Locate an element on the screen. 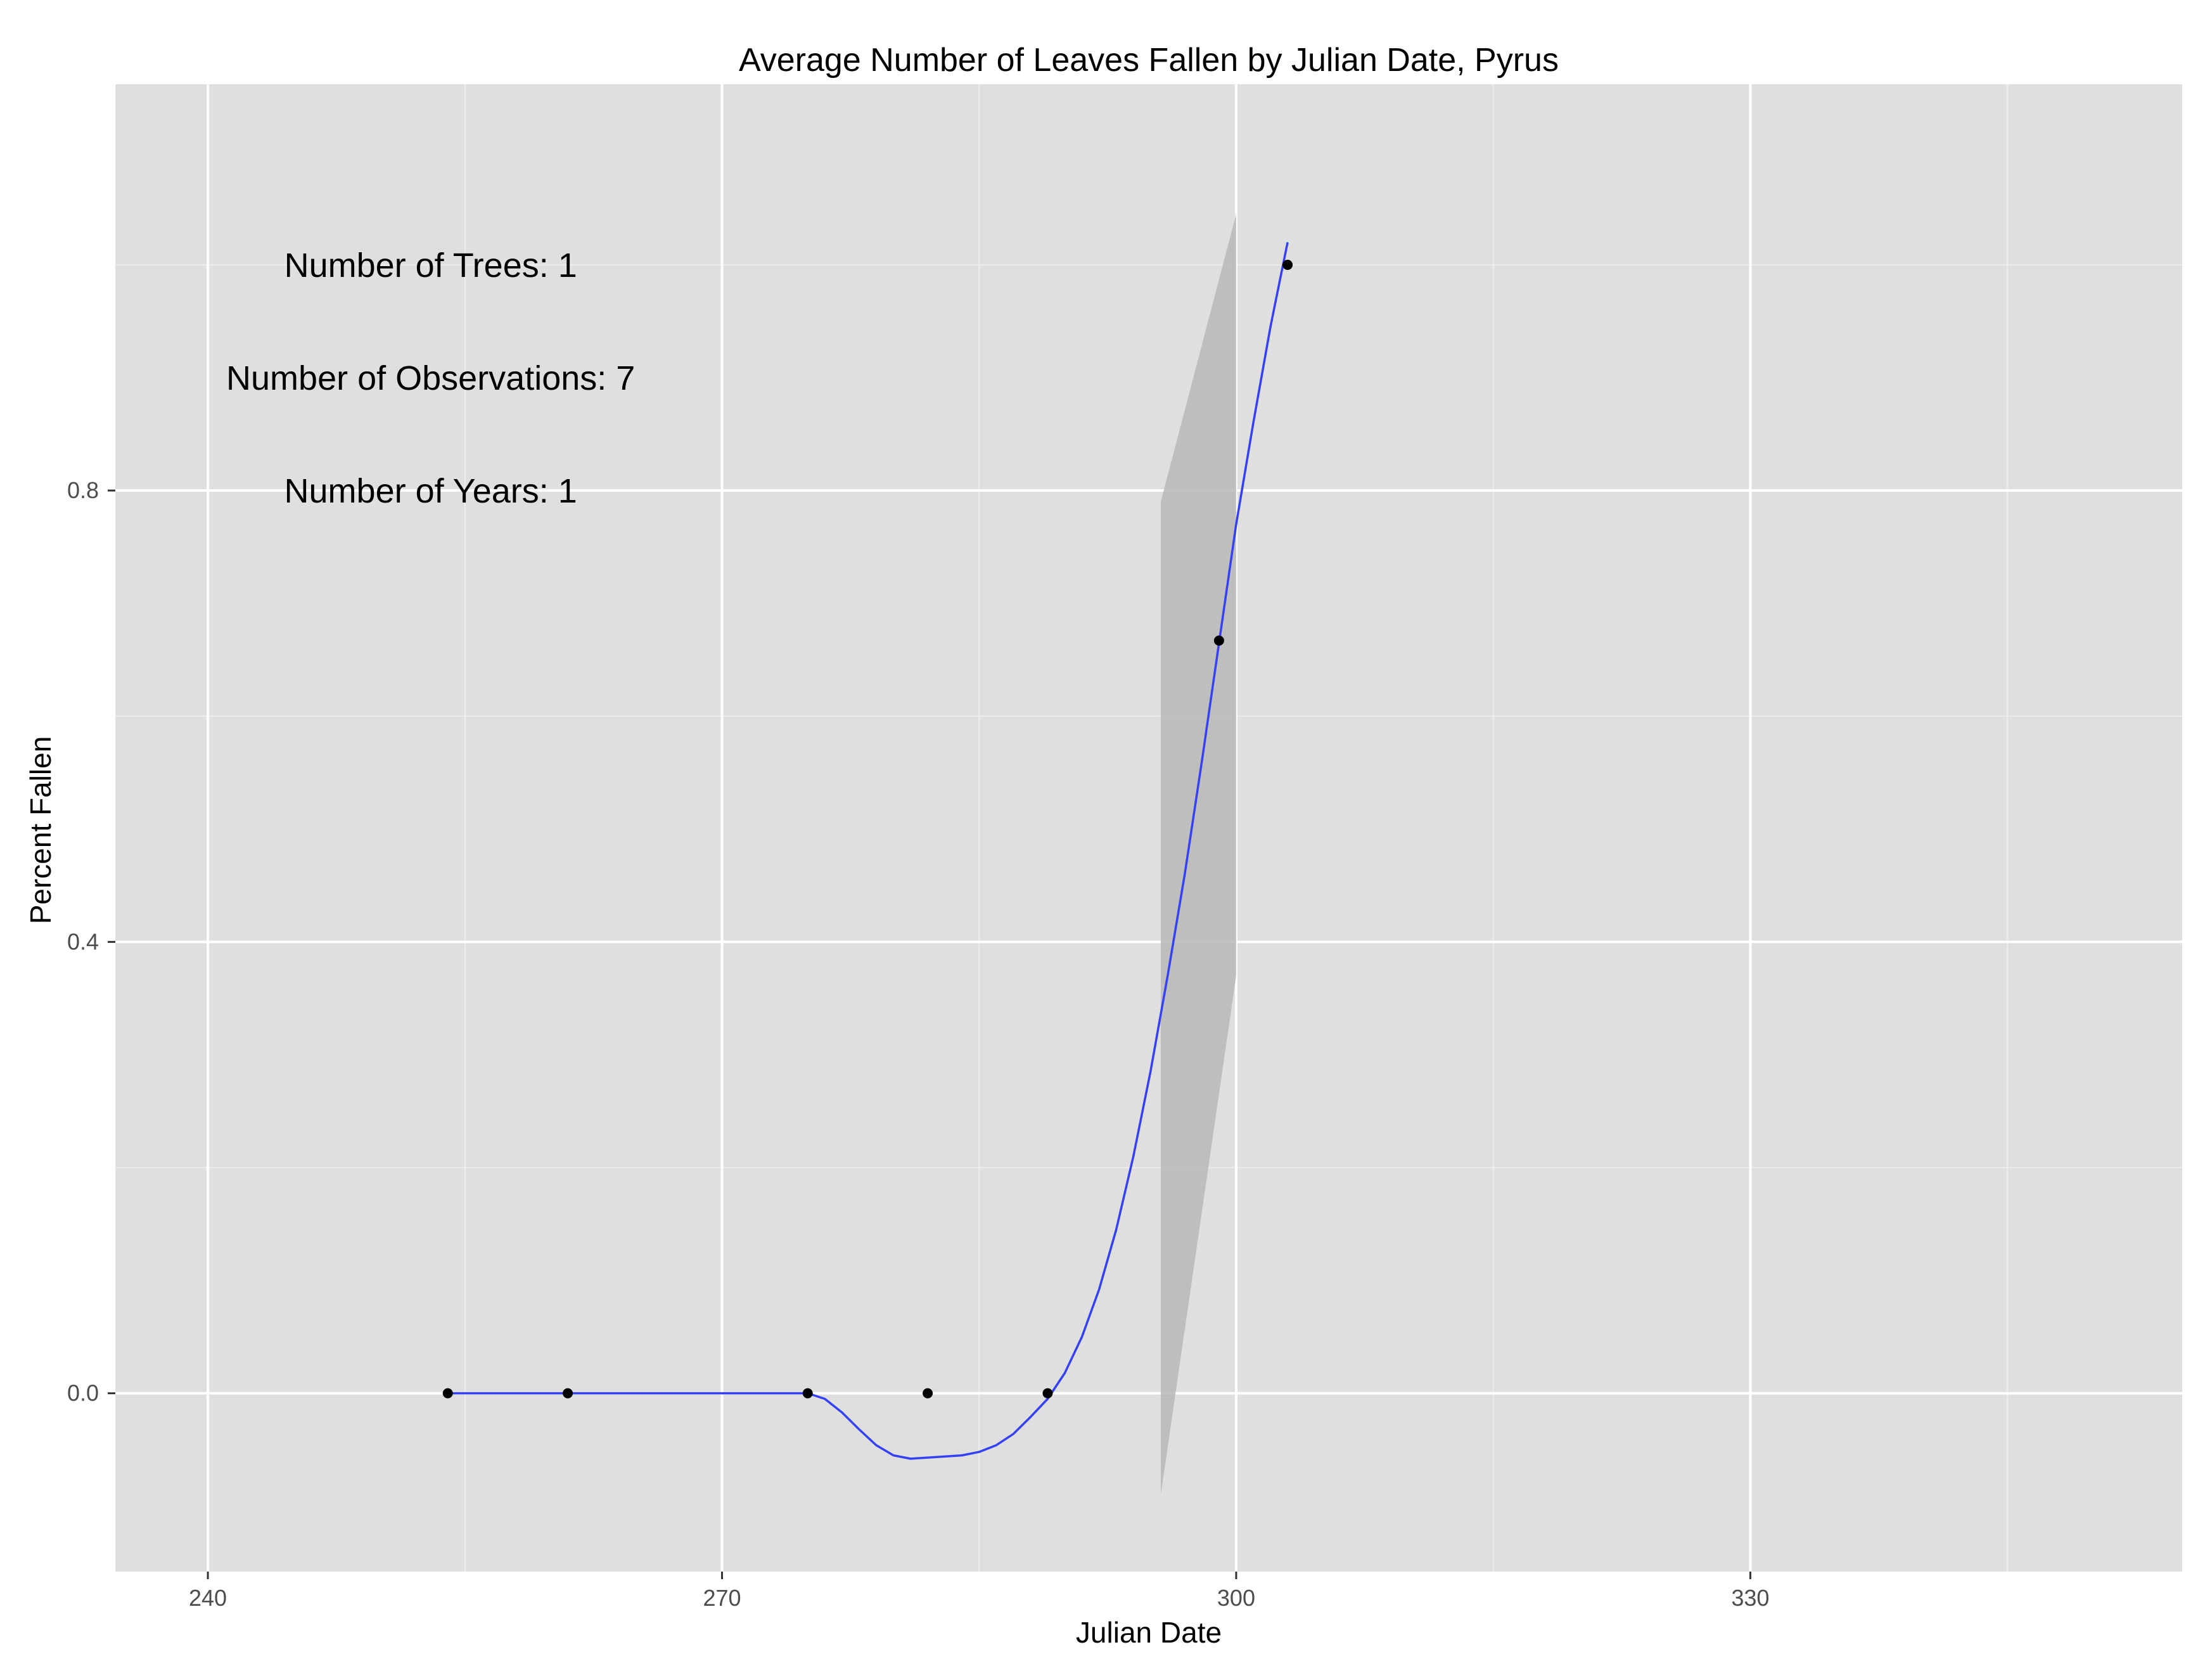 The image size is (2212, 1666). x-axis-label: Julian Date is located at coordinates (1149, 1632).